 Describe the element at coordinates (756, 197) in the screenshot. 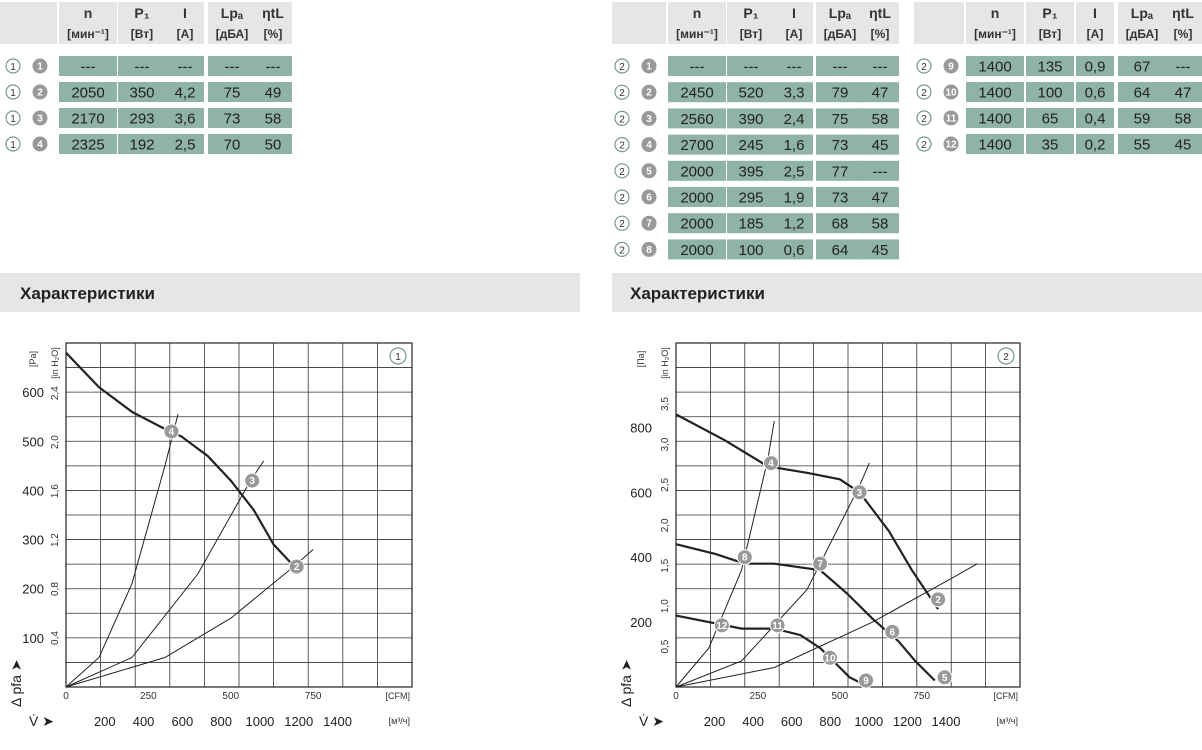

I see `table-row: 2 6 2000 295 1,9 73 47` at that location.